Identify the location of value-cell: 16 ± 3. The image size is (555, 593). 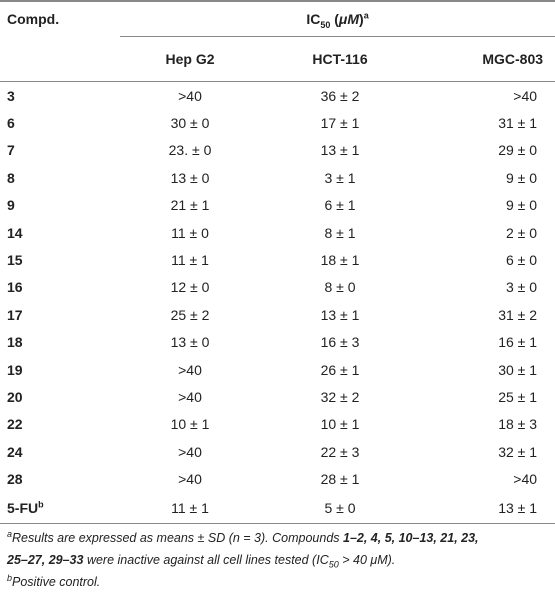
(340, 342).